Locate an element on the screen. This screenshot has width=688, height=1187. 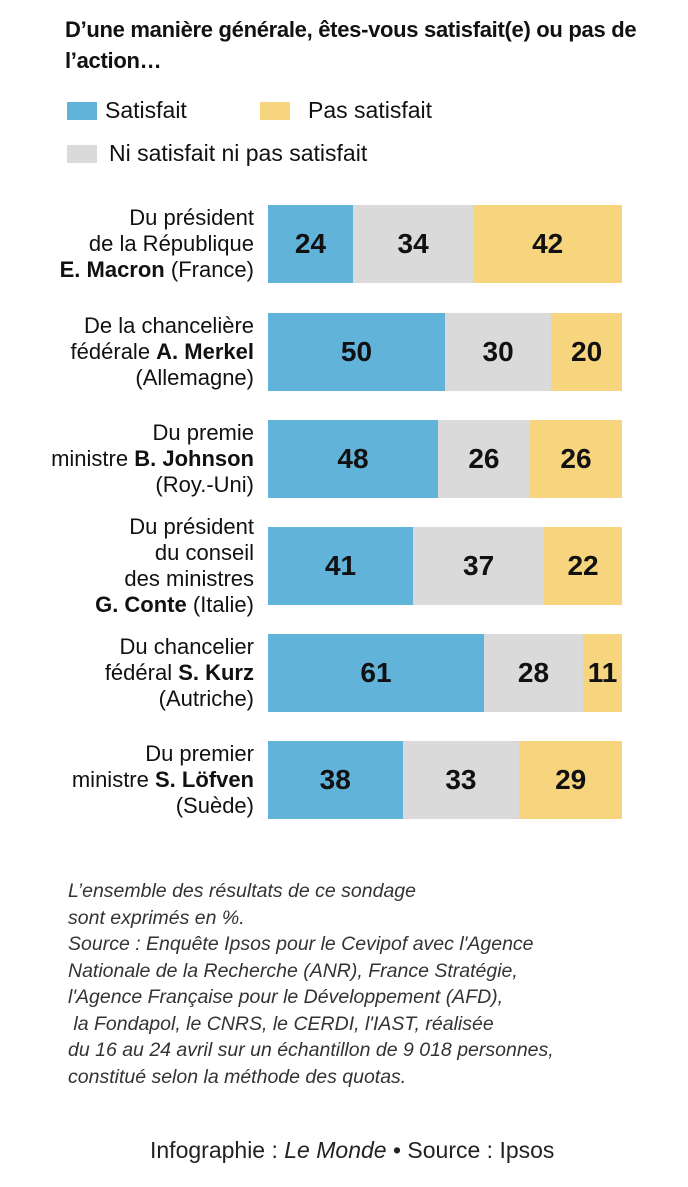
category-label: Du premier ministre S. Löfven (Suède) is located at coordinates (163, 780).